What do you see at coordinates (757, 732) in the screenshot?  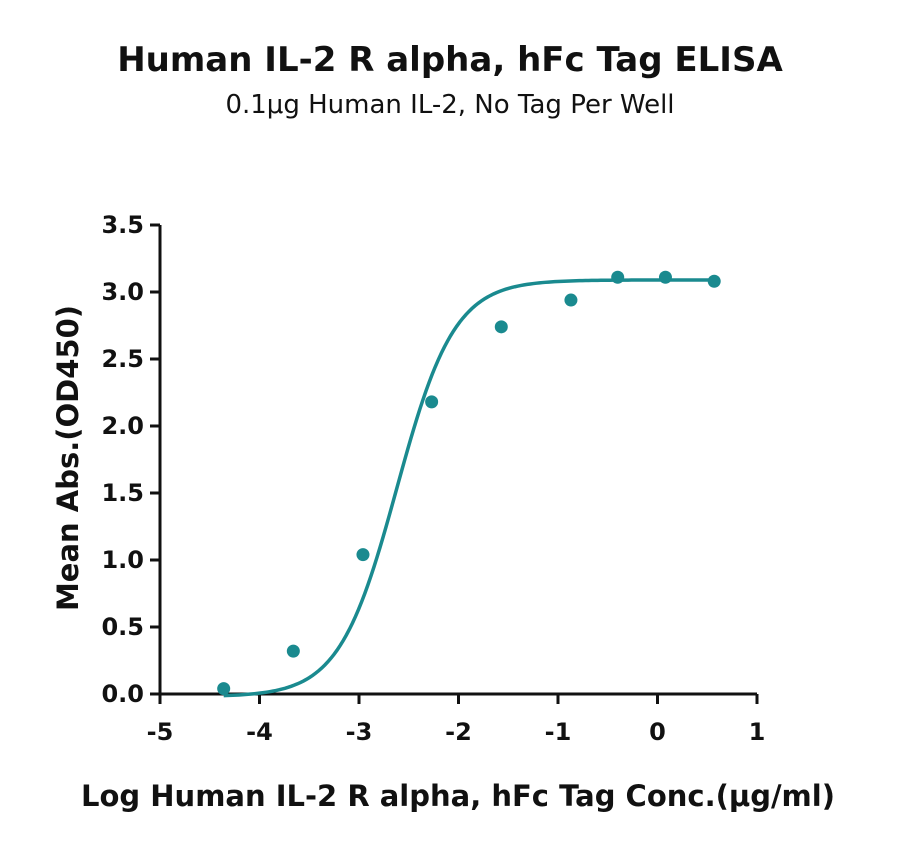 I see `x-tick-label: 1` at bounding box center [757, 732].